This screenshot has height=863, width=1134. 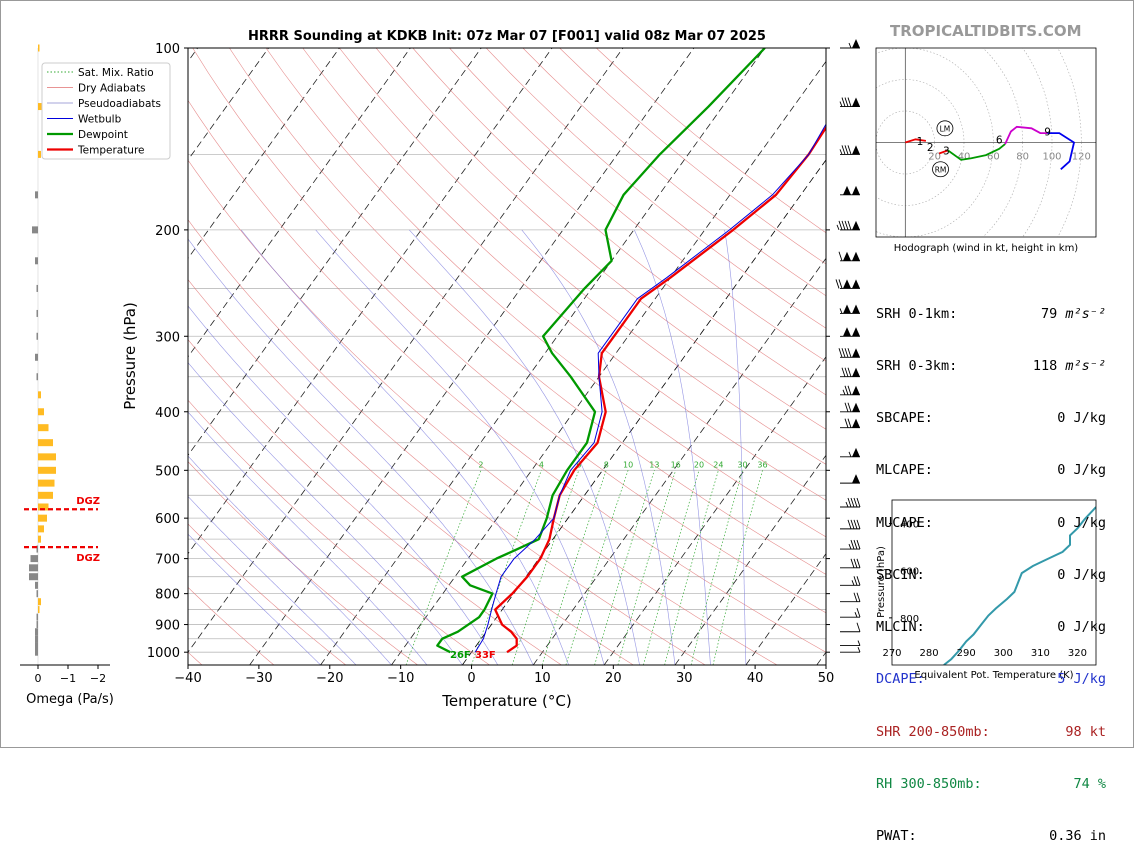 I want to click on mixing-ratio-label: 24, so click(x=718, y=464).